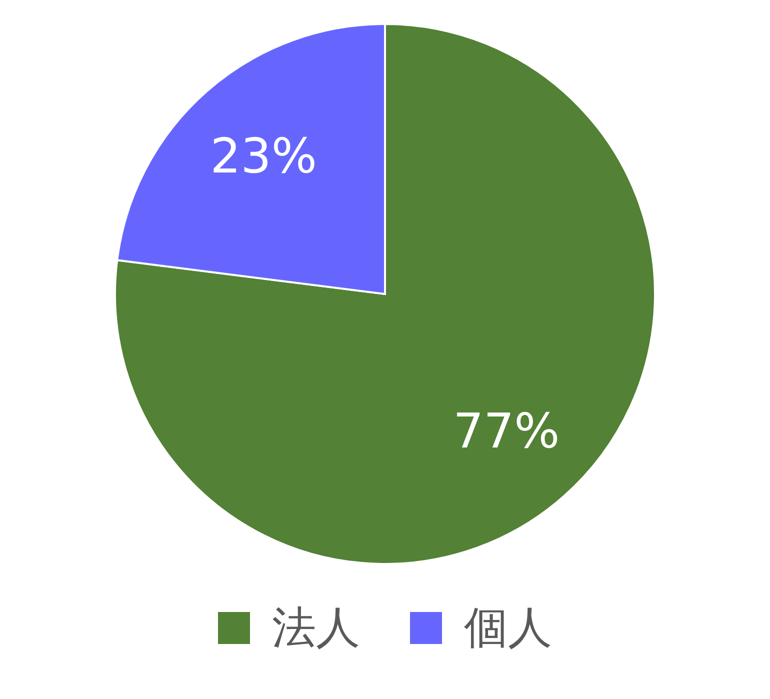 The height and width of the screenshot is (699, 770). I want to click on data-label: 23%, so click(263, 156).